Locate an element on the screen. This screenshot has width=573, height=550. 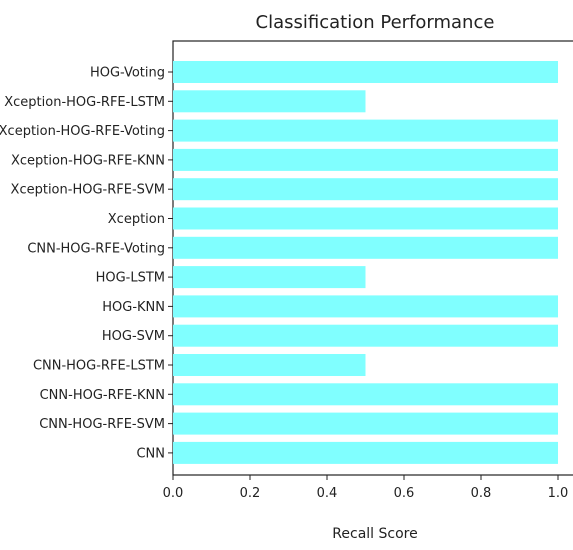
y-tick-label: Xception-HOG-RFE-SVM is located at coordinates (88, 190).